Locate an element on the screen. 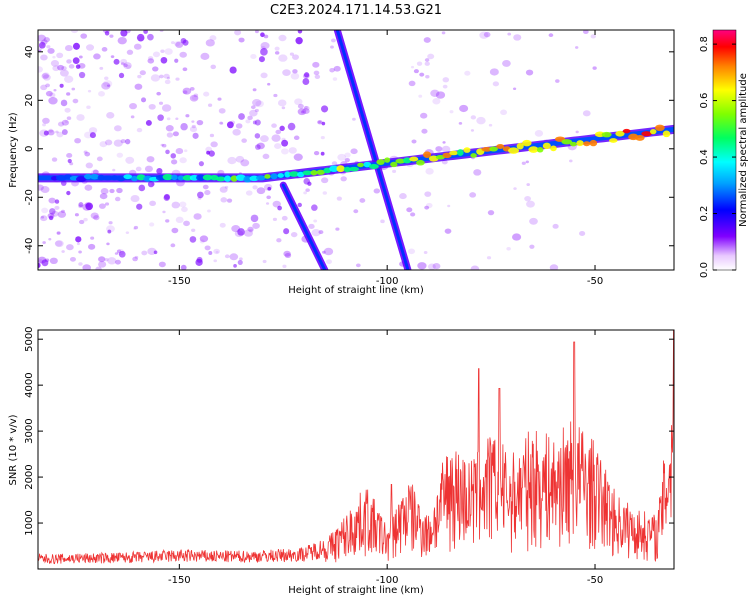 The width and height of the screenshot is (750, 600). colorbar-gradient is located at coordinates (724, 150).